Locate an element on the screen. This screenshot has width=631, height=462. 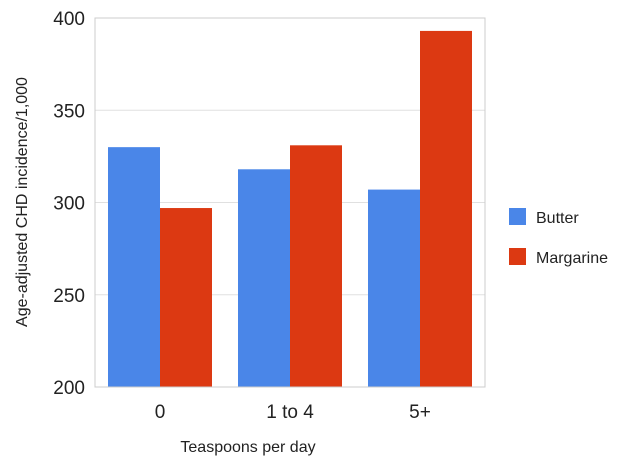
legend: Butter Margarine is located at coordinates (558, 237).